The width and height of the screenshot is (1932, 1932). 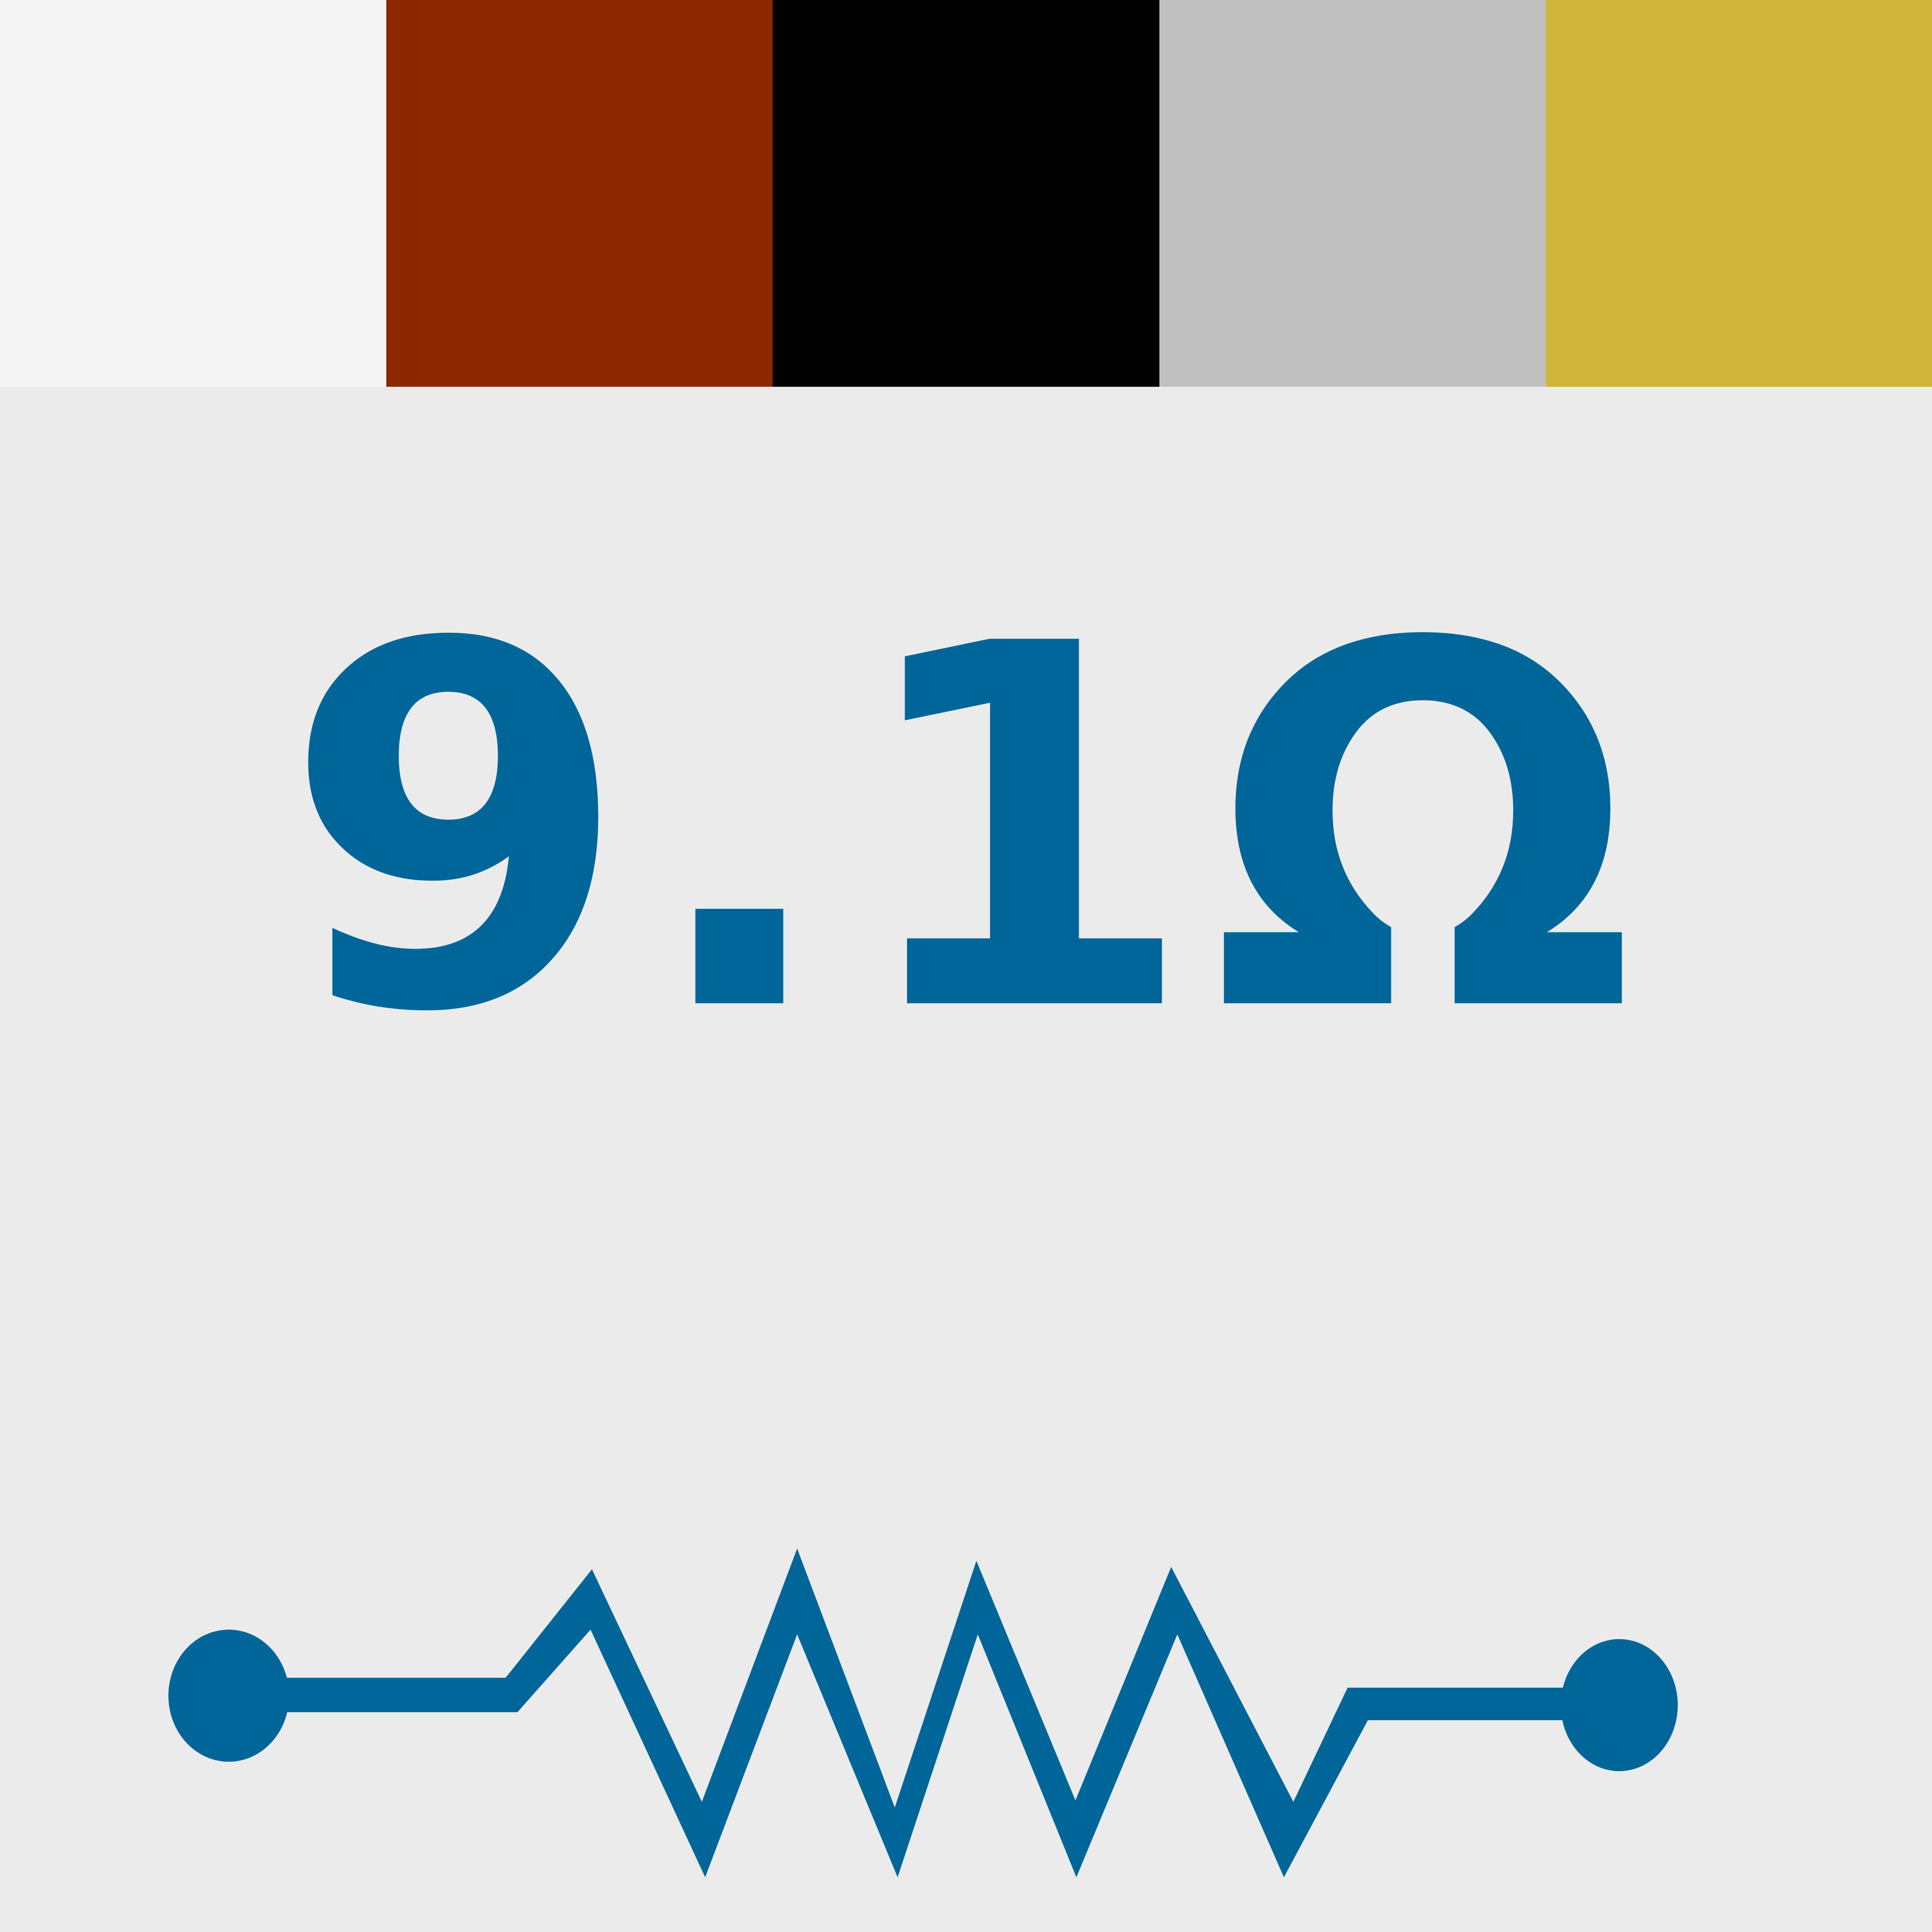 What do you see at coordinates (1620, 1705) in the screenshot?
I see `right-terminal-dot` at bounding box center [1620, 1705].